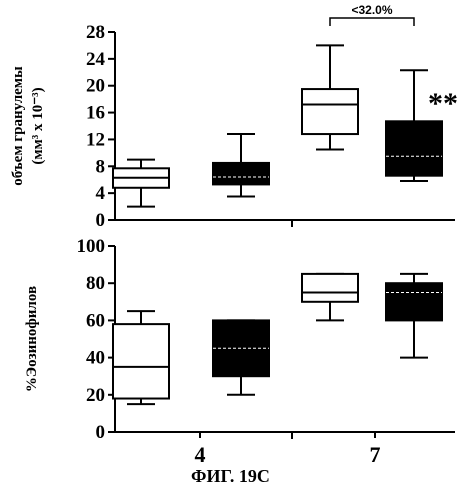  What do you see at coordinates (32, 339) in the screenshot?
I see `y-axis-label: %Эозинофилов` at bounding box center [32, 339].